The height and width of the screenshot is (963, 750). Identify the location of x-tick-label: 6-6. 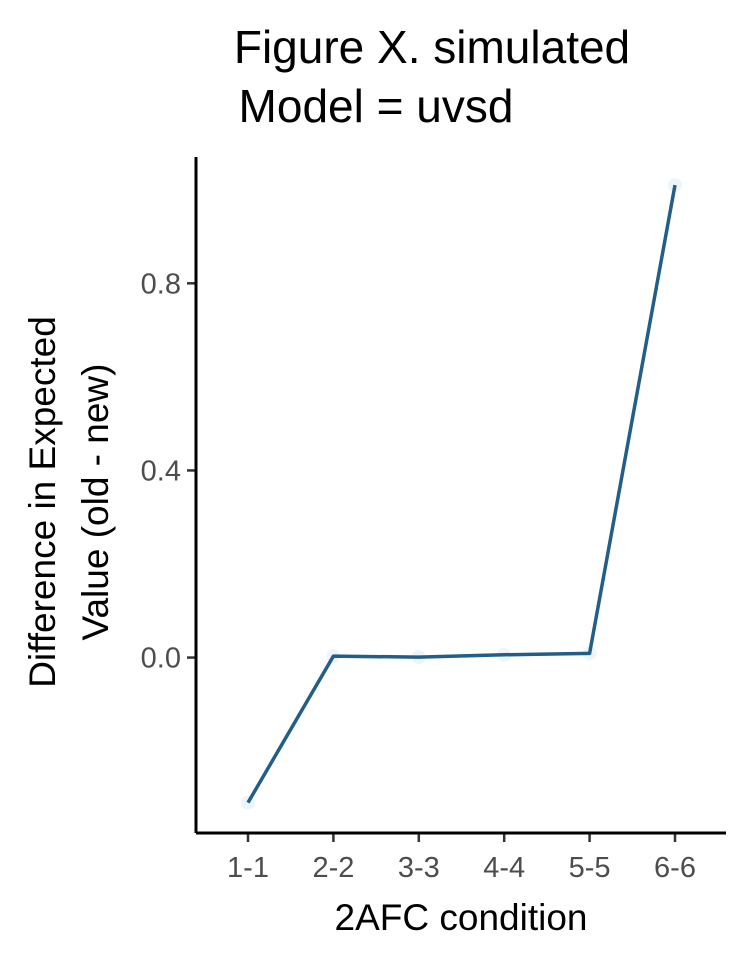
(675, 868).